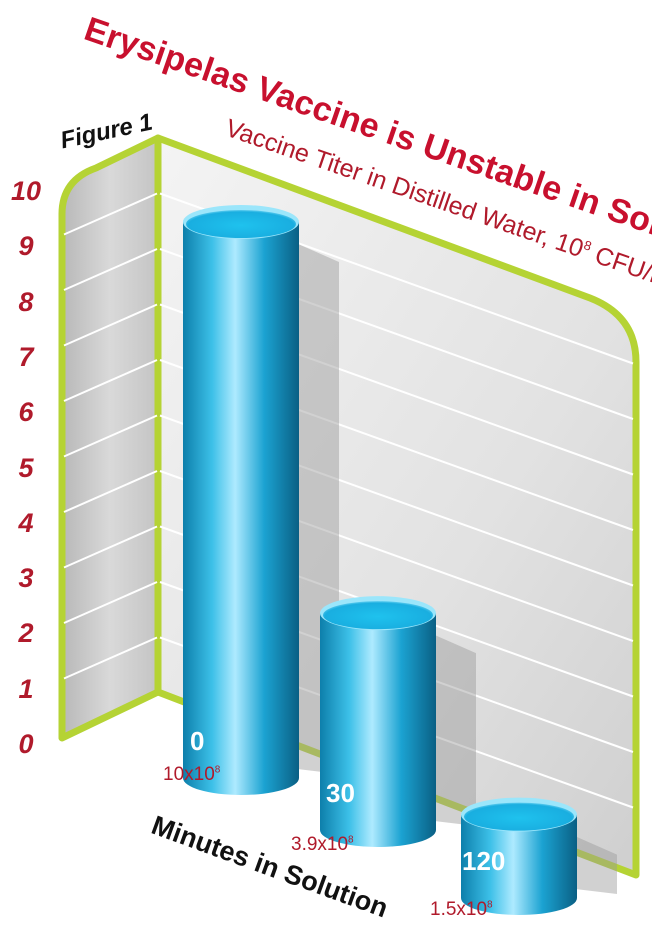  I want to click on value-label: 1.5x10⁸, so click(461, 910).